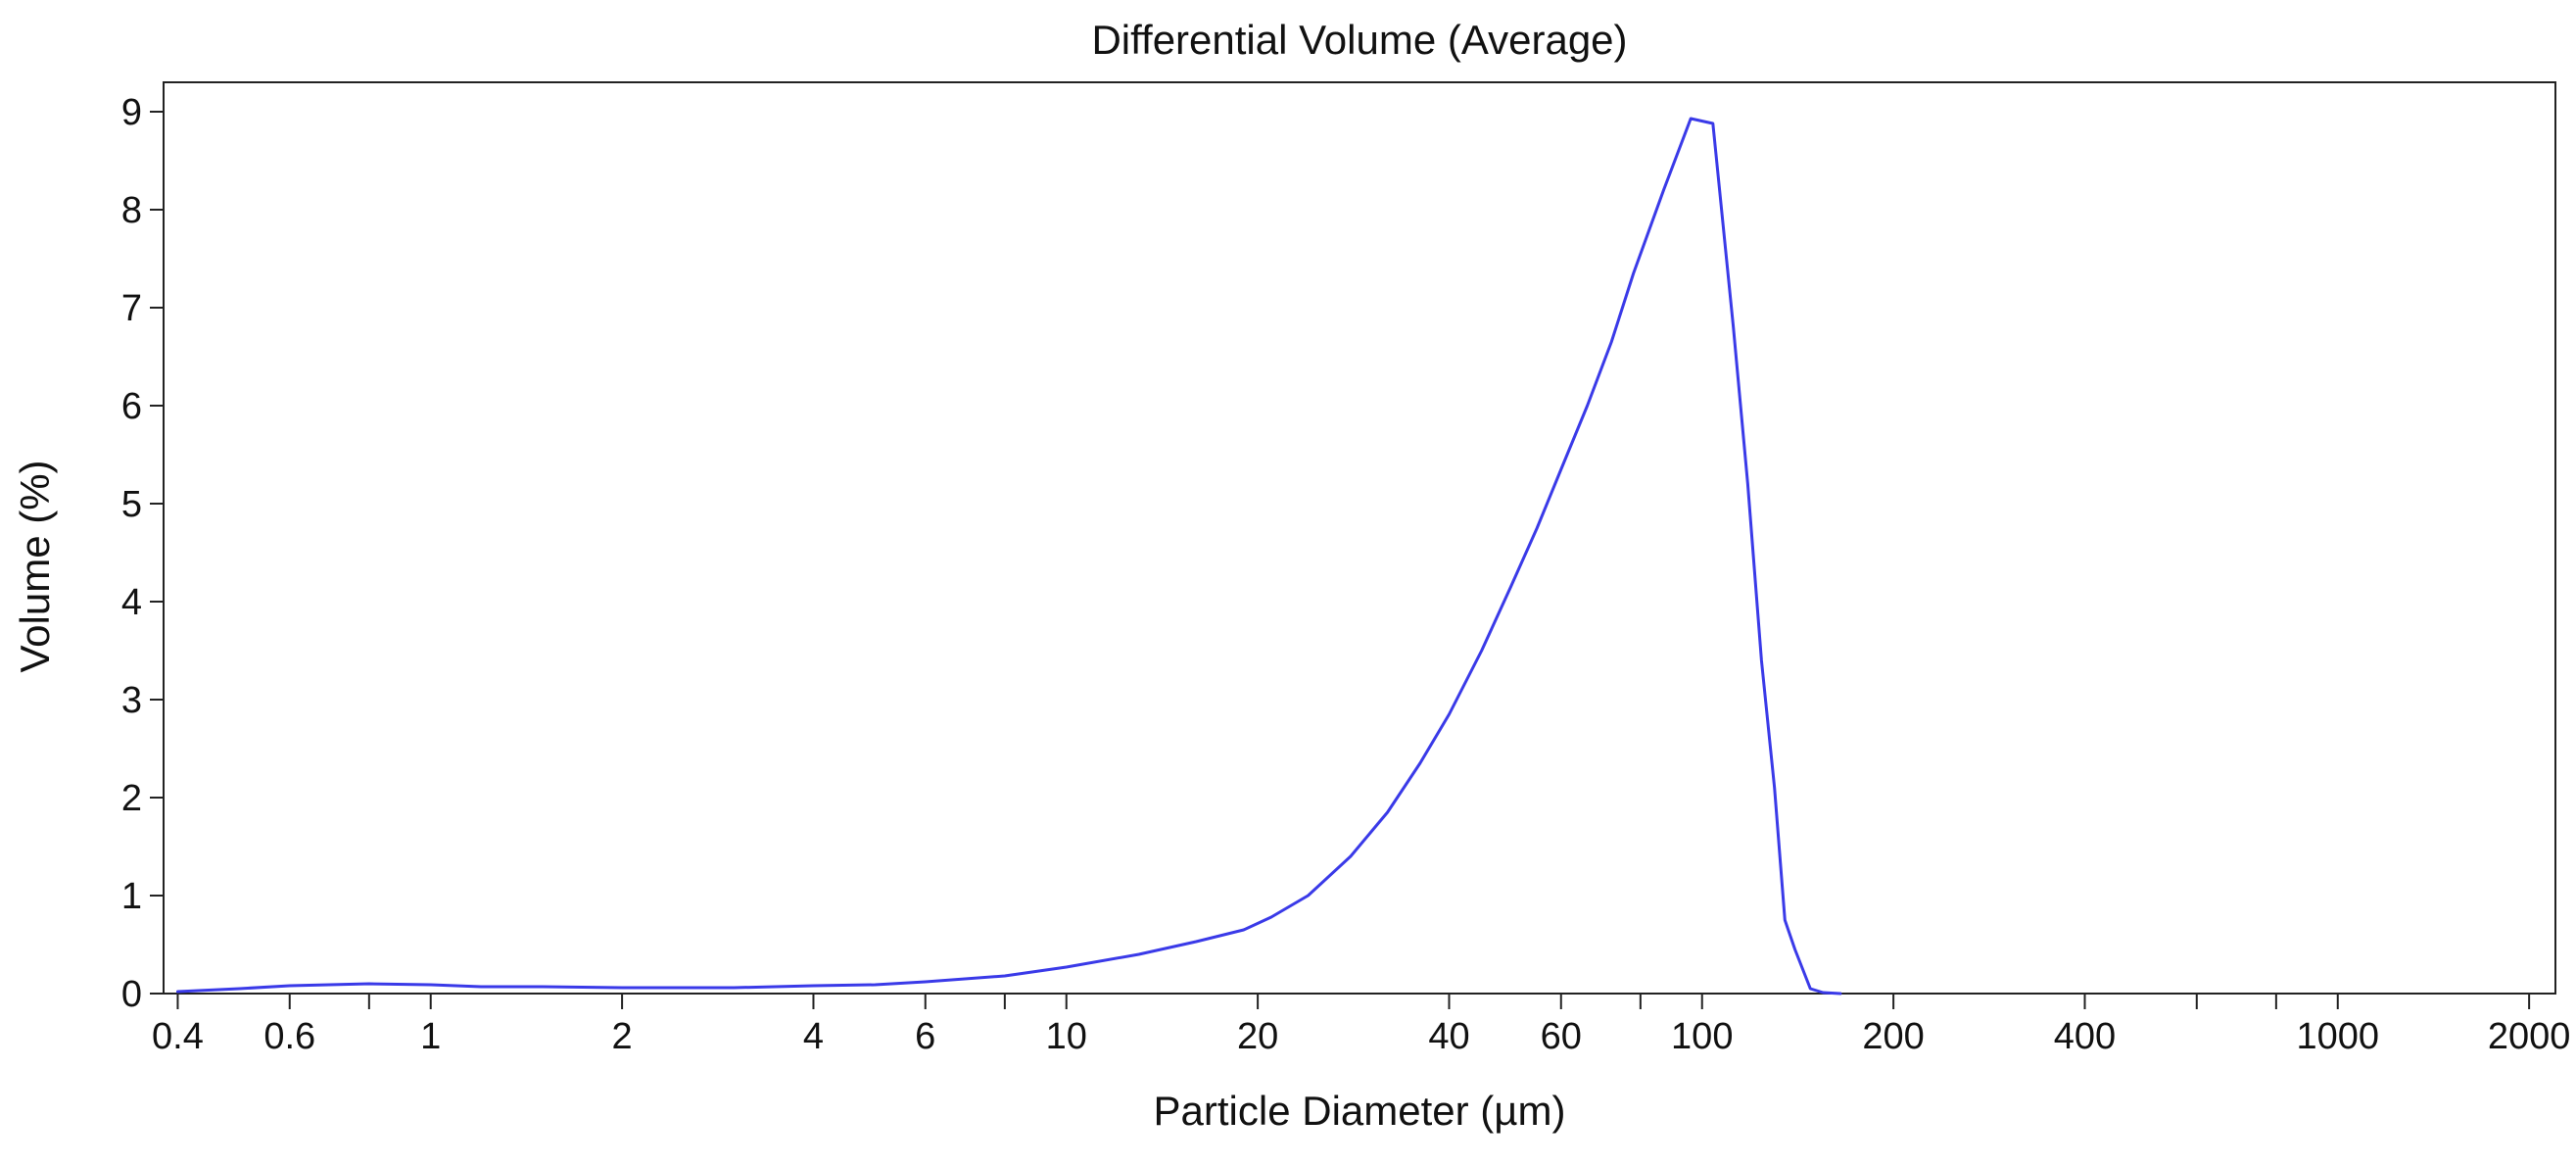 The height and width of the screenshot is (1166, 2576). Describe the element at coordinates (132, 210) in the screenshot. I see `y-tick-label: 8` at that location.